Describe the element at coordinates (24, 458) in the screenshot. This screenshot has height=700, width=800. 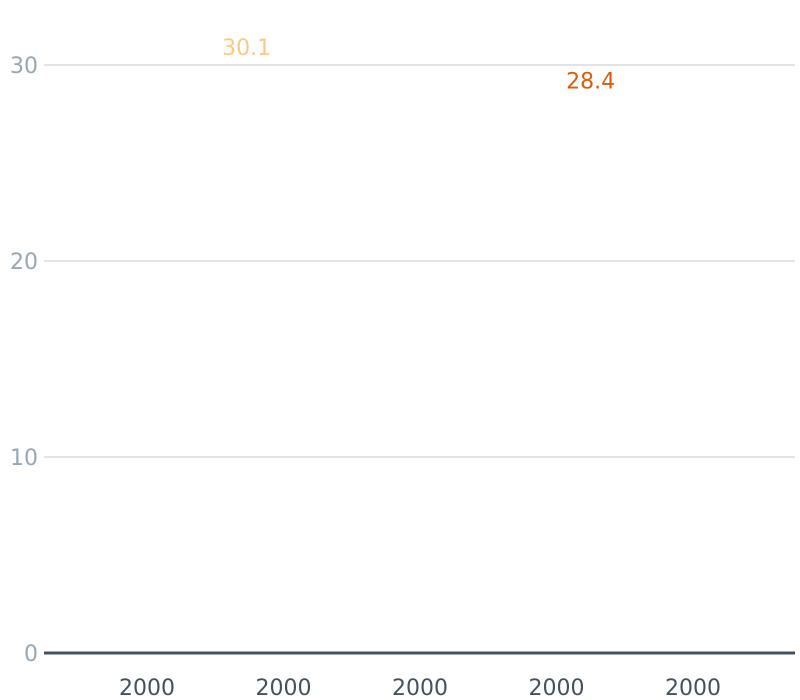
I see `y-tick-label: 10` at that location.